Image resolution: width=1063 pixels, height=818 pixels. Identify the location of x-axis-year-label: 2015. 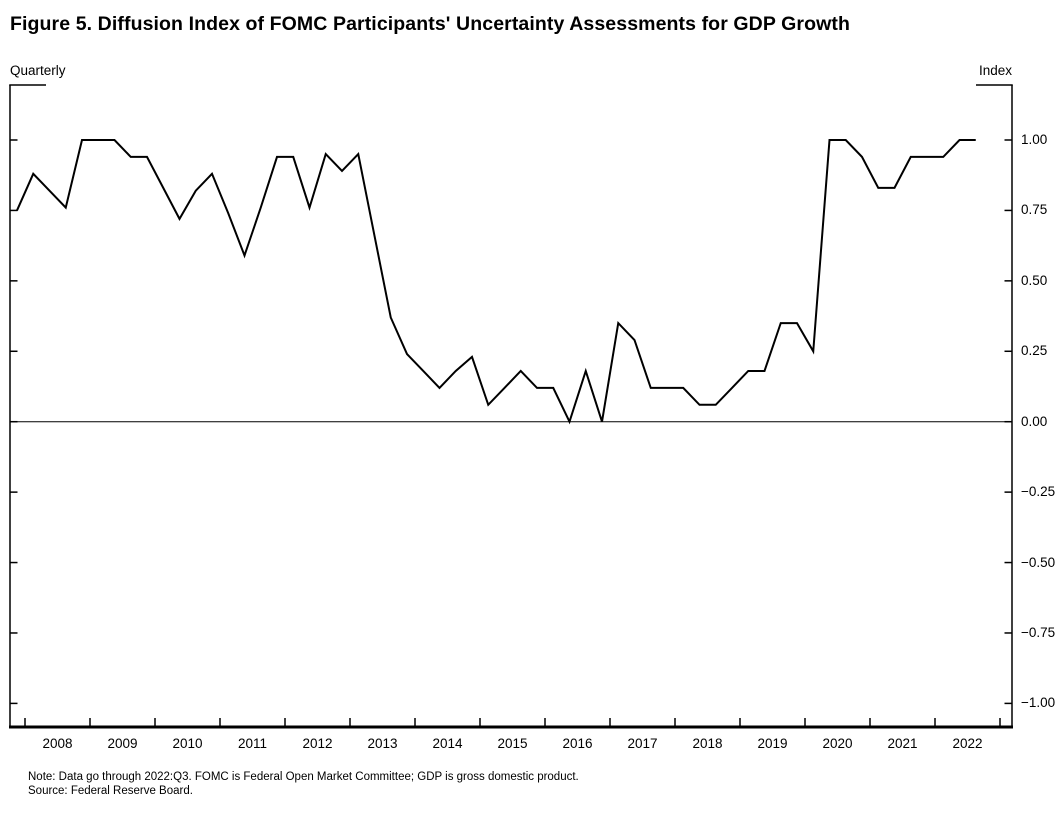
(512, 743).